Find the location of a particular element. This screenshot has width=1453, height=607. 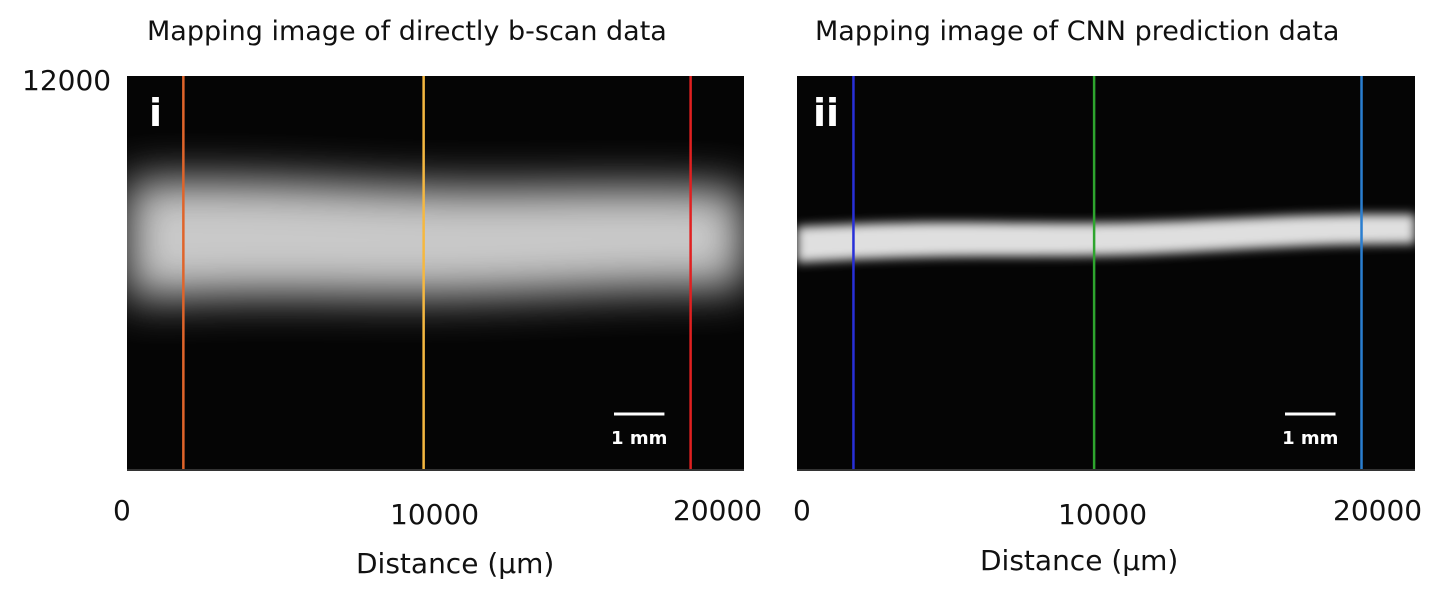

x-axis-label-p2: Distance (μm) is located at coordinates (1079, 560).